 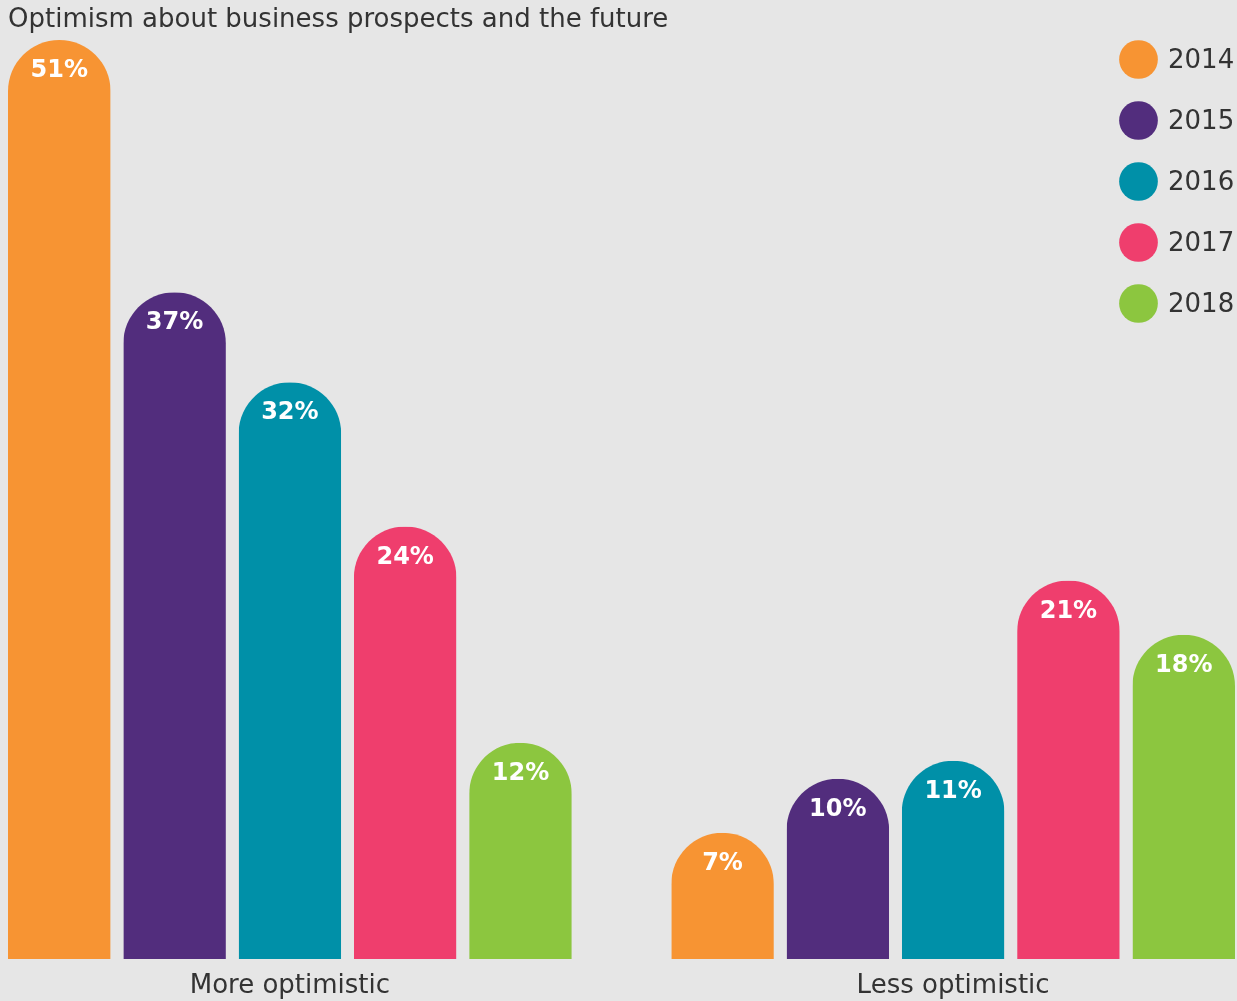 What do you see at coordinates (838, 807) in the screenshot?
I see `data-label: 10%` at bounding box center [838, 807].